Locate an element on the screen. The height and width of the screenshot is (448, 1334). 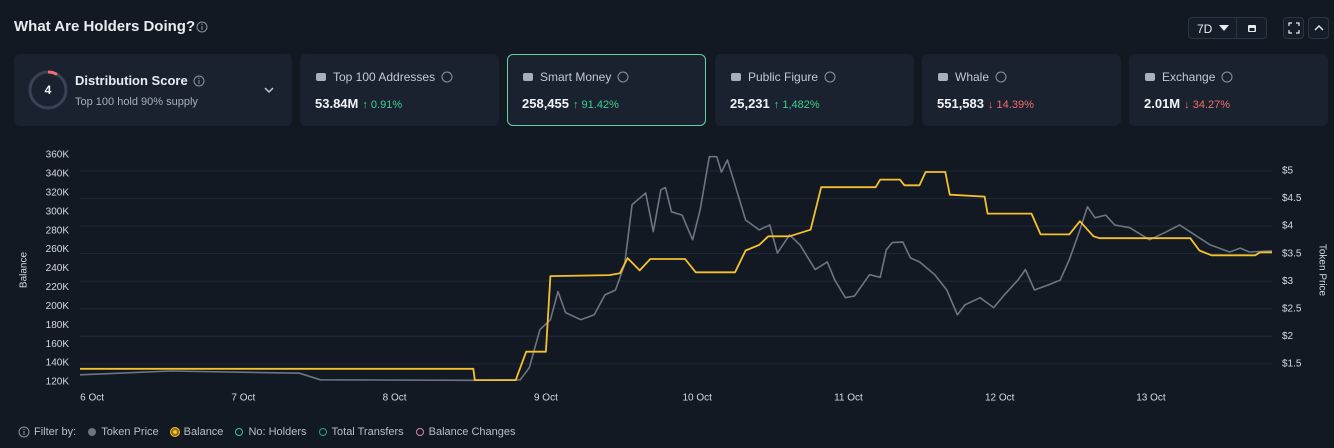
y2-tick-label: $3.5 is located at coordinates (1292, 253).